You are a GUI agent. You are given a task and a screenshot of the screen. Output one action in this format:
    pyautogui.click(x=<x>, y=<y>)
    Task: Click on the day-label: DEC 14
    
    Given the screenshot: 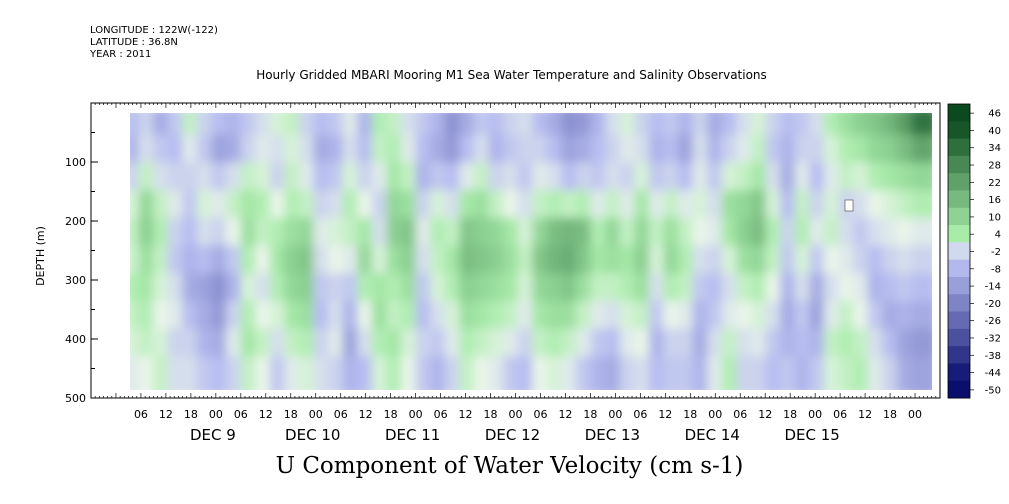 What is the action you would take?
    pyautogui.click(x=712, y=435)
    